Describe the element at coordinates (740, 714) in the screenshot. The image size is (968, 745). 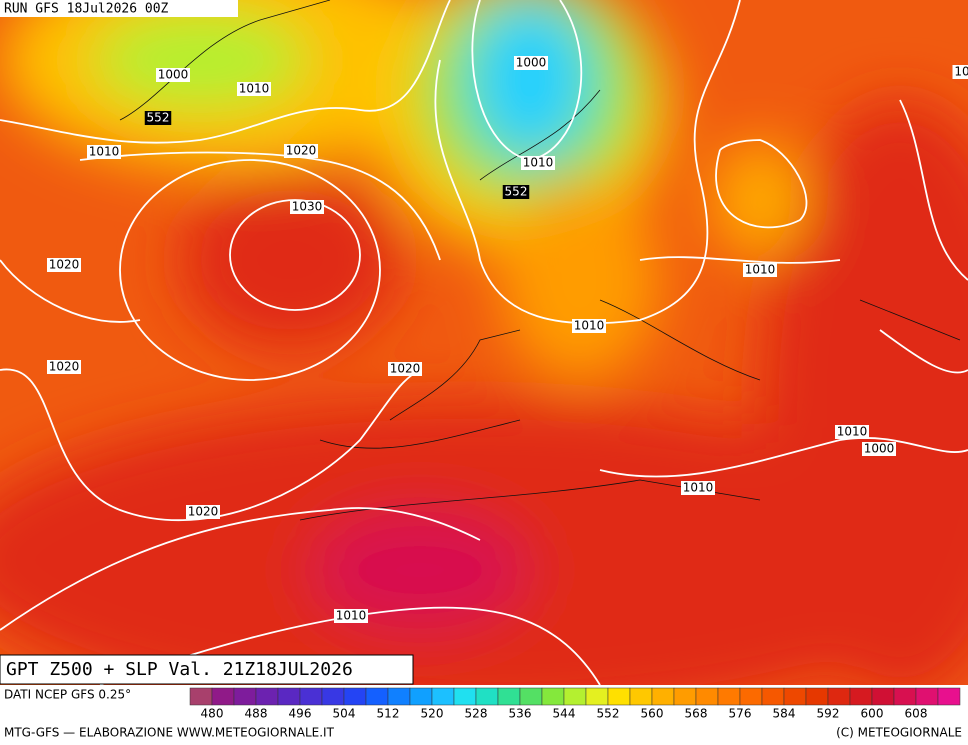
I see `colorbar-label: 576` at that location.